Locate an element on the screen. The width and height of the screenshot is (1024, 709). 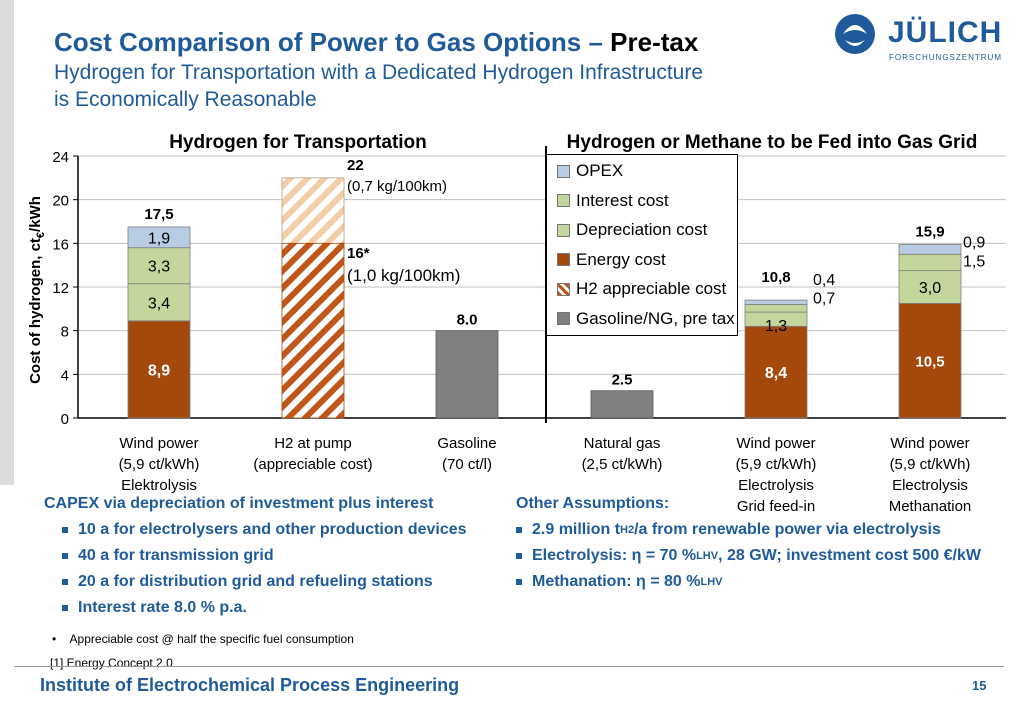
segment-label: 1,9 is located at coordinates (159, 238).